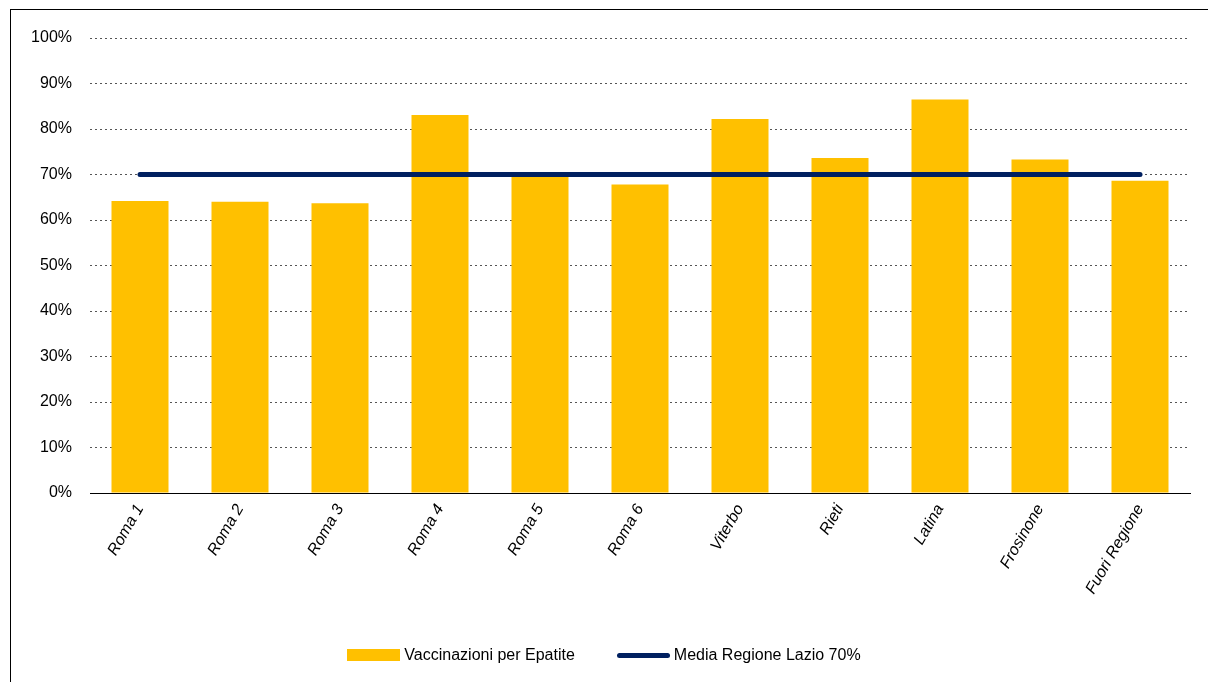 The height and width of the screenshot is (682, 1208). I want to click on y-tick-label: 40%, so click(55, 310).